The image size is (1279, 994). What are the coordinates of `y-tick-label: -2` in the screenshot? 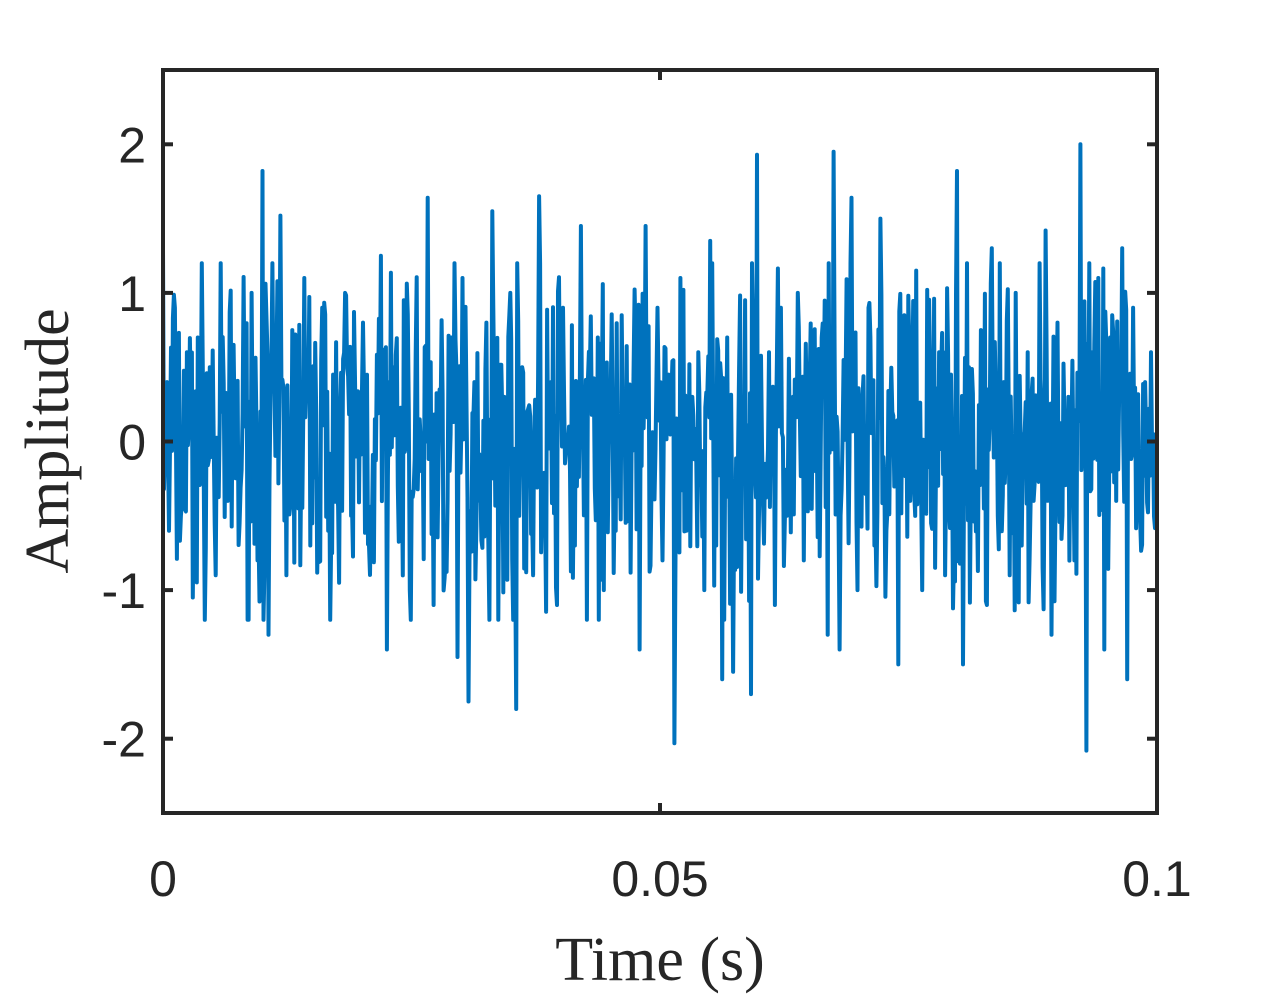 It's located at (124, 740).